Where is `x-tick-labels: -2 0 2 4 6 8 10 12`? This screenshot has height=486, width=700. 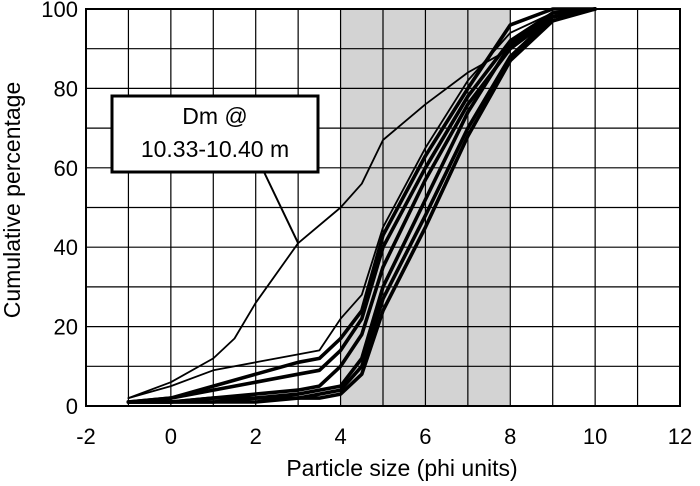
x-tick-labels: -2 0 2 4 6 8 10 12 is located at coordinates (384, 436).